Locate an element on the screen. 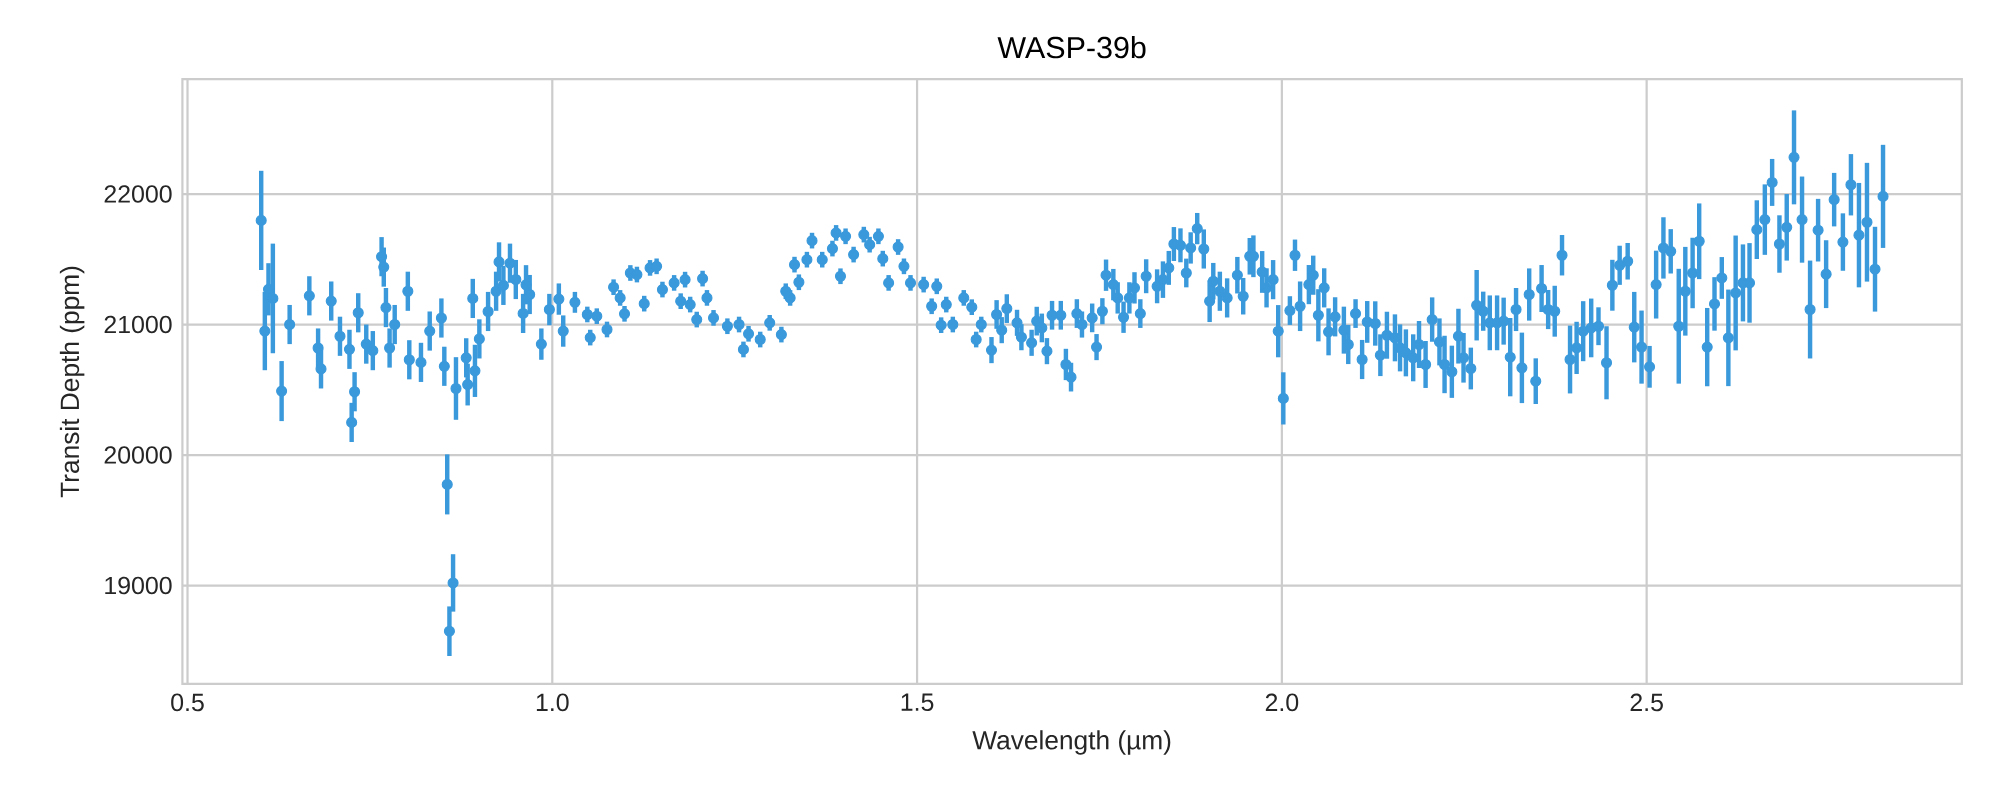 The height and width of the screenshot is (800, 2000). y-tick-label: 20000 is located at coordinates (138, 455).